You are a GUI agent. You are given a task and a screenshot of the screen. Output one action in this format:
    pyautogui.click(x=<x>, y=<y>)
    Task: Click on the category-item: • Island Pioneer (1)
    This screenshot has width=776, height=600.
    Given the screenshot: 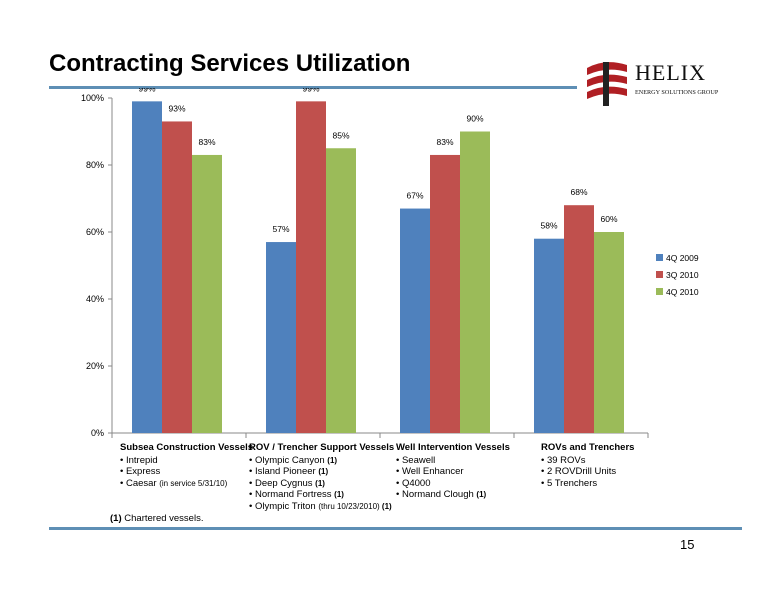 What is the action you would take?
    pyautogui.click(x=289, y=471)
    